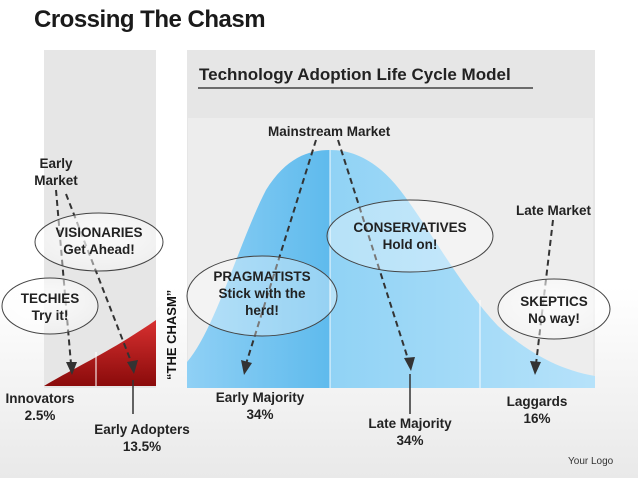 The image size is (638, 478). I want to click on conservatives-text: CONSERVATIVES Hold on!, so click(410, 236).